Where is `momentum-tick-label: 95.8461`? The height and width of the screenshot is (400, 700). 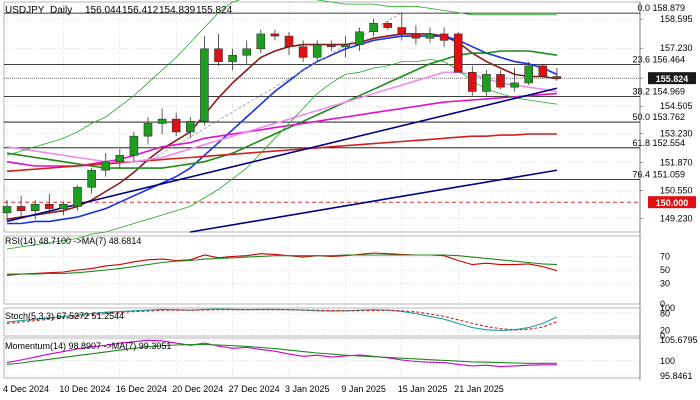
momentum-tick-label: 95.8461 is located at coordinates (676, 376).